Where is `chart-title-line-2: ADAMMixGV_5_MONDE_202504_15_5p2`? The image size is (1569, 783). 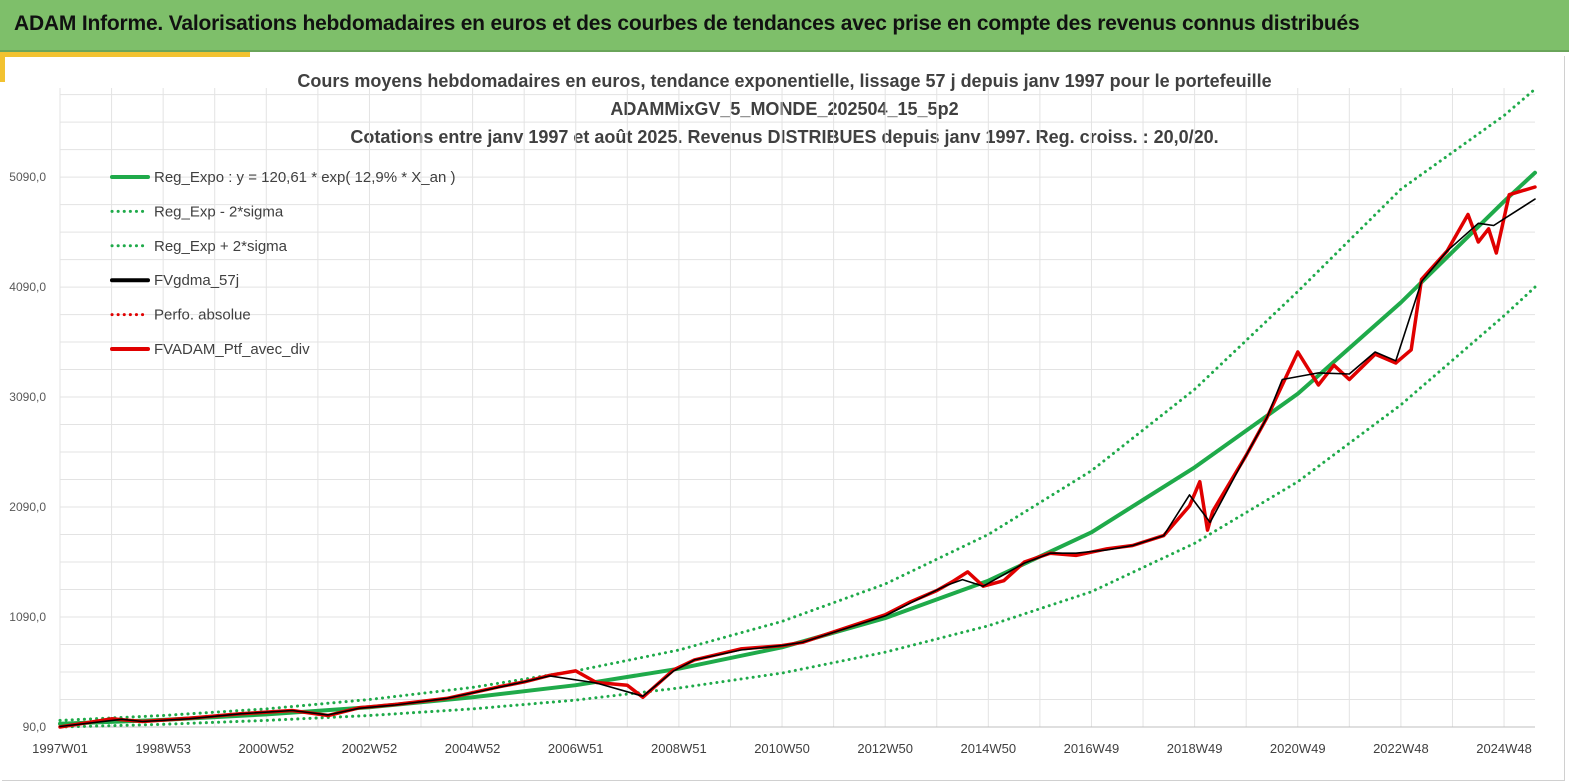 chart-title-line-2: ADAMMixGV_5_MONDE_202504_15_5p2 is located at coordinates (784, 109).